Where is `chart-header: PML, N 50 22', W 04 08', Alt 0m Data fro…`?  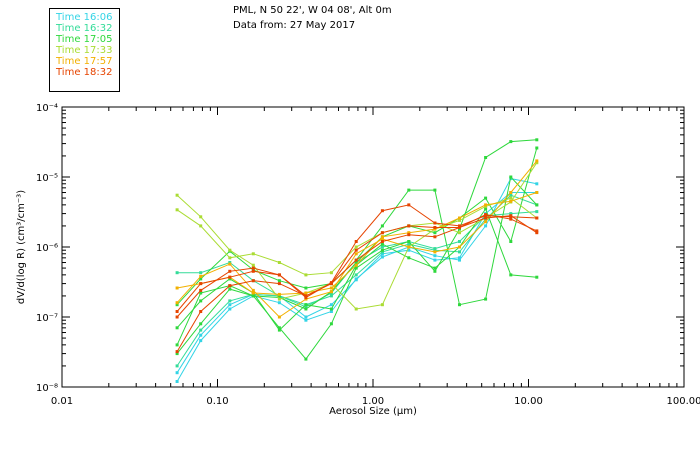 chart-header: PML, N 50 22', W 04 08', Alt 0m Data fro… is located at coordinates (312, 18).